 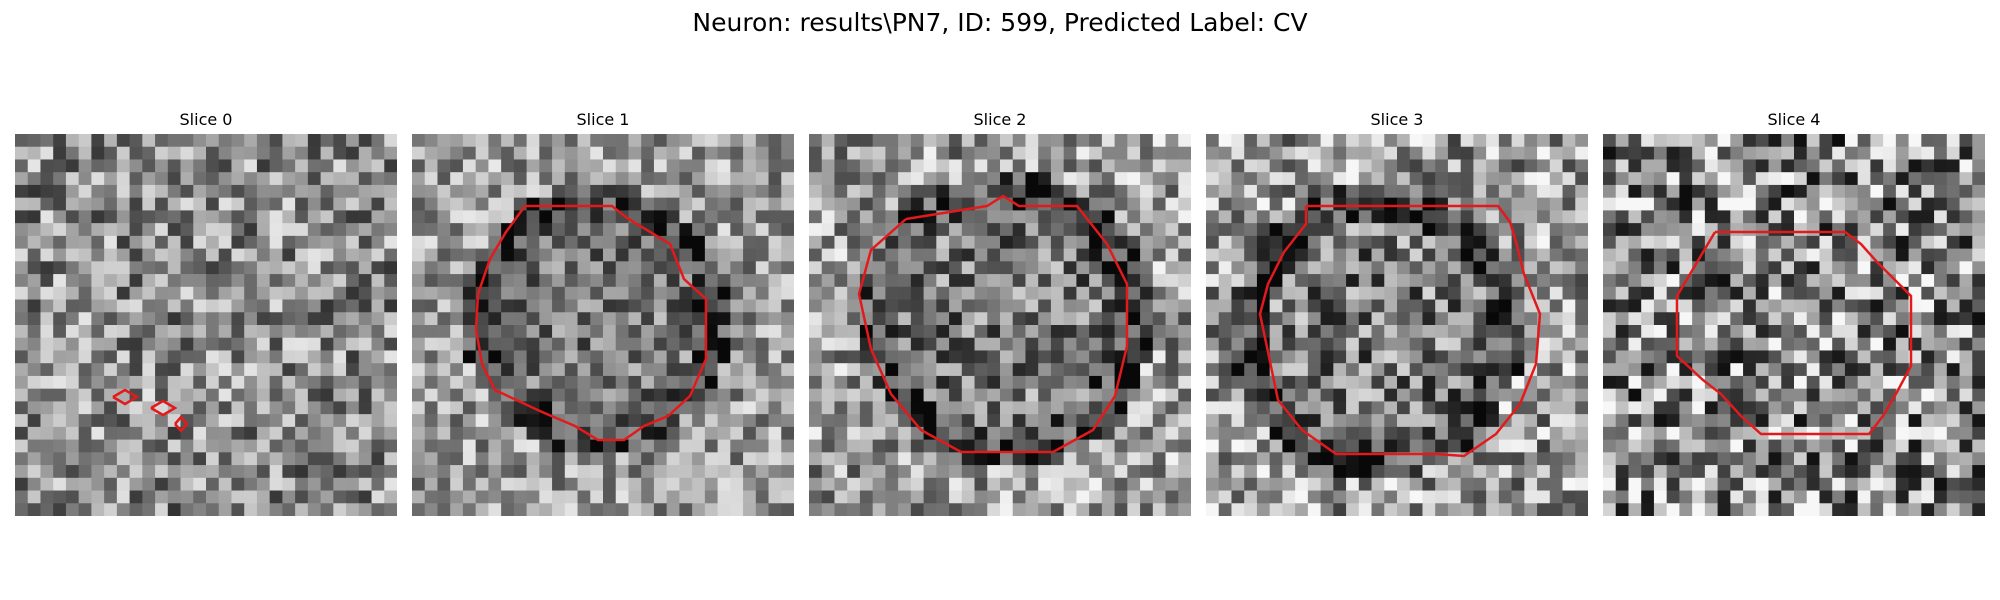 What do you see at coordinates (1794, 119) in the screenshot?
I see `slice-title-4: Slice 4` at bounding box center [1794, 119].